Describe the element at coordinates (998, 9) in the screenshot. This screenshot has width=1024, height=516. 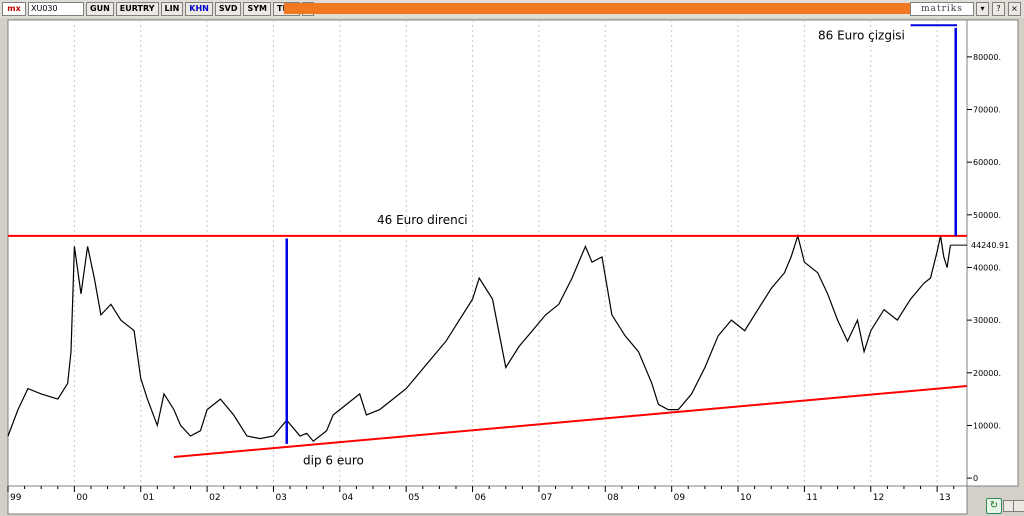
I see `help-icon: ?` at that location.